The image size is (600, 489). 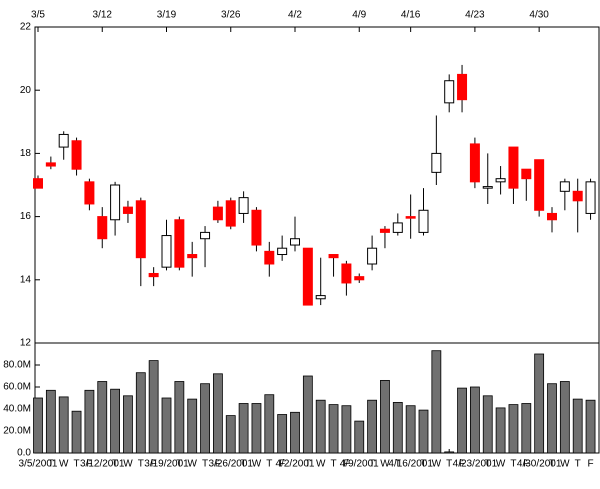 What do you see at coordinates (295, 464) in the screenshot?
I see `x-tick-label: 4/2/2001` at bounding box center [295, 464].